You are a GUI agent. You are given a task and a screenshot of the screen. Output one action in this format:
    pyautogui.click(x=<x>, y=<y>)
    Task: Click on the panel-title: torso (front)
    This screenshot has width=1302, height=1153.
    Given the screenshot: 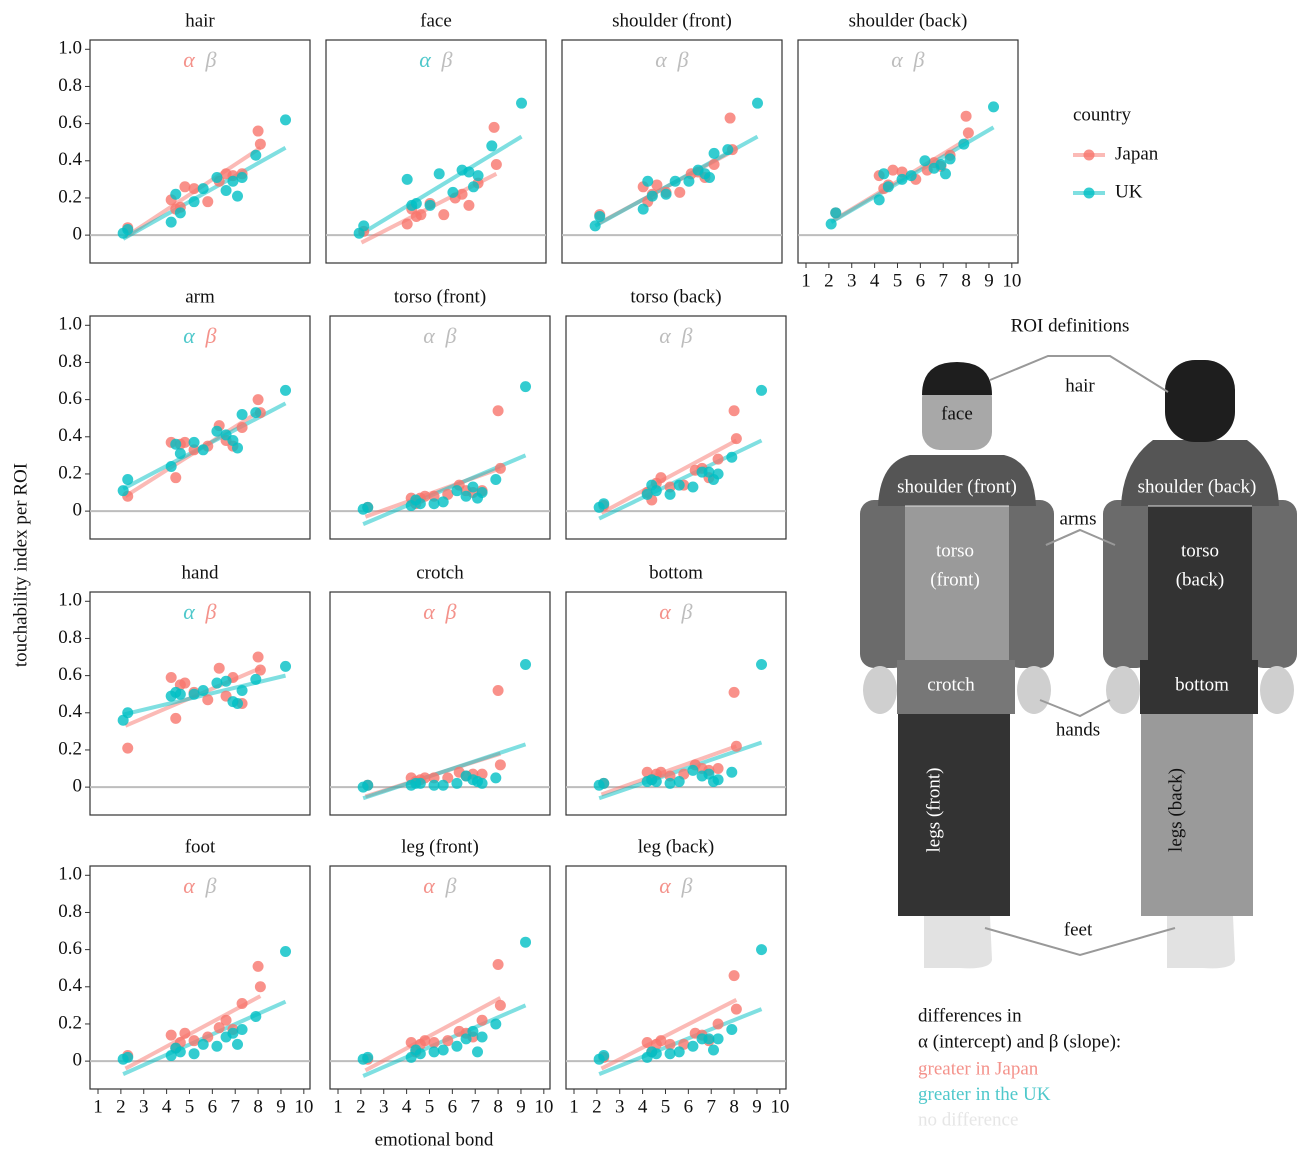 What is the action you would take?
    pyautogui.click(x=440, y=296)
    